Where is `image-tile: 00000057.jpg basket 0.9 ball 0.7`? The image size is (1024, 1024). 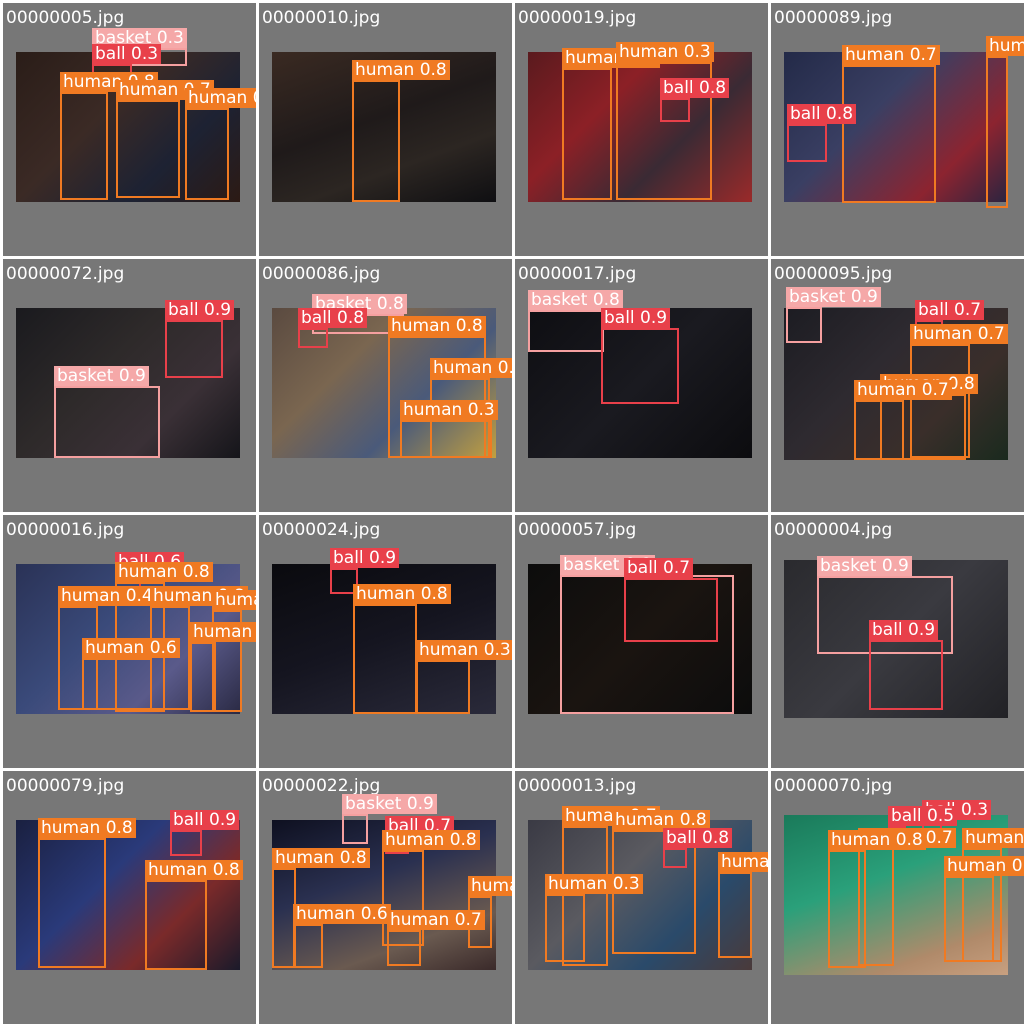 image-tile: 00000057.jpg basket 0.9 ball 0.7 is located at coordinates (641, 641).